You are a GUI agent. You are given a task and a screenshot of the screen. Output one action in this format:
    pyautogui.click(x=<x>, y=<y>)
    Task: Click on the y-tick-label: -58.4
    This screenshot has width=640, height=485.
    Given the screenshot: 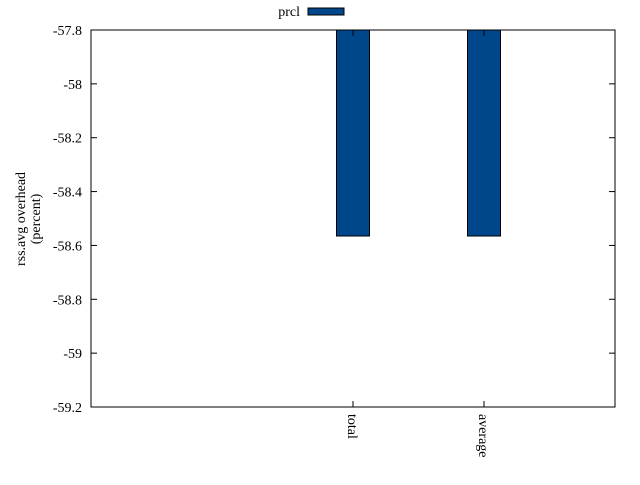 What is the action you would take?
    pyautogui.click(x=67, y=193)
    